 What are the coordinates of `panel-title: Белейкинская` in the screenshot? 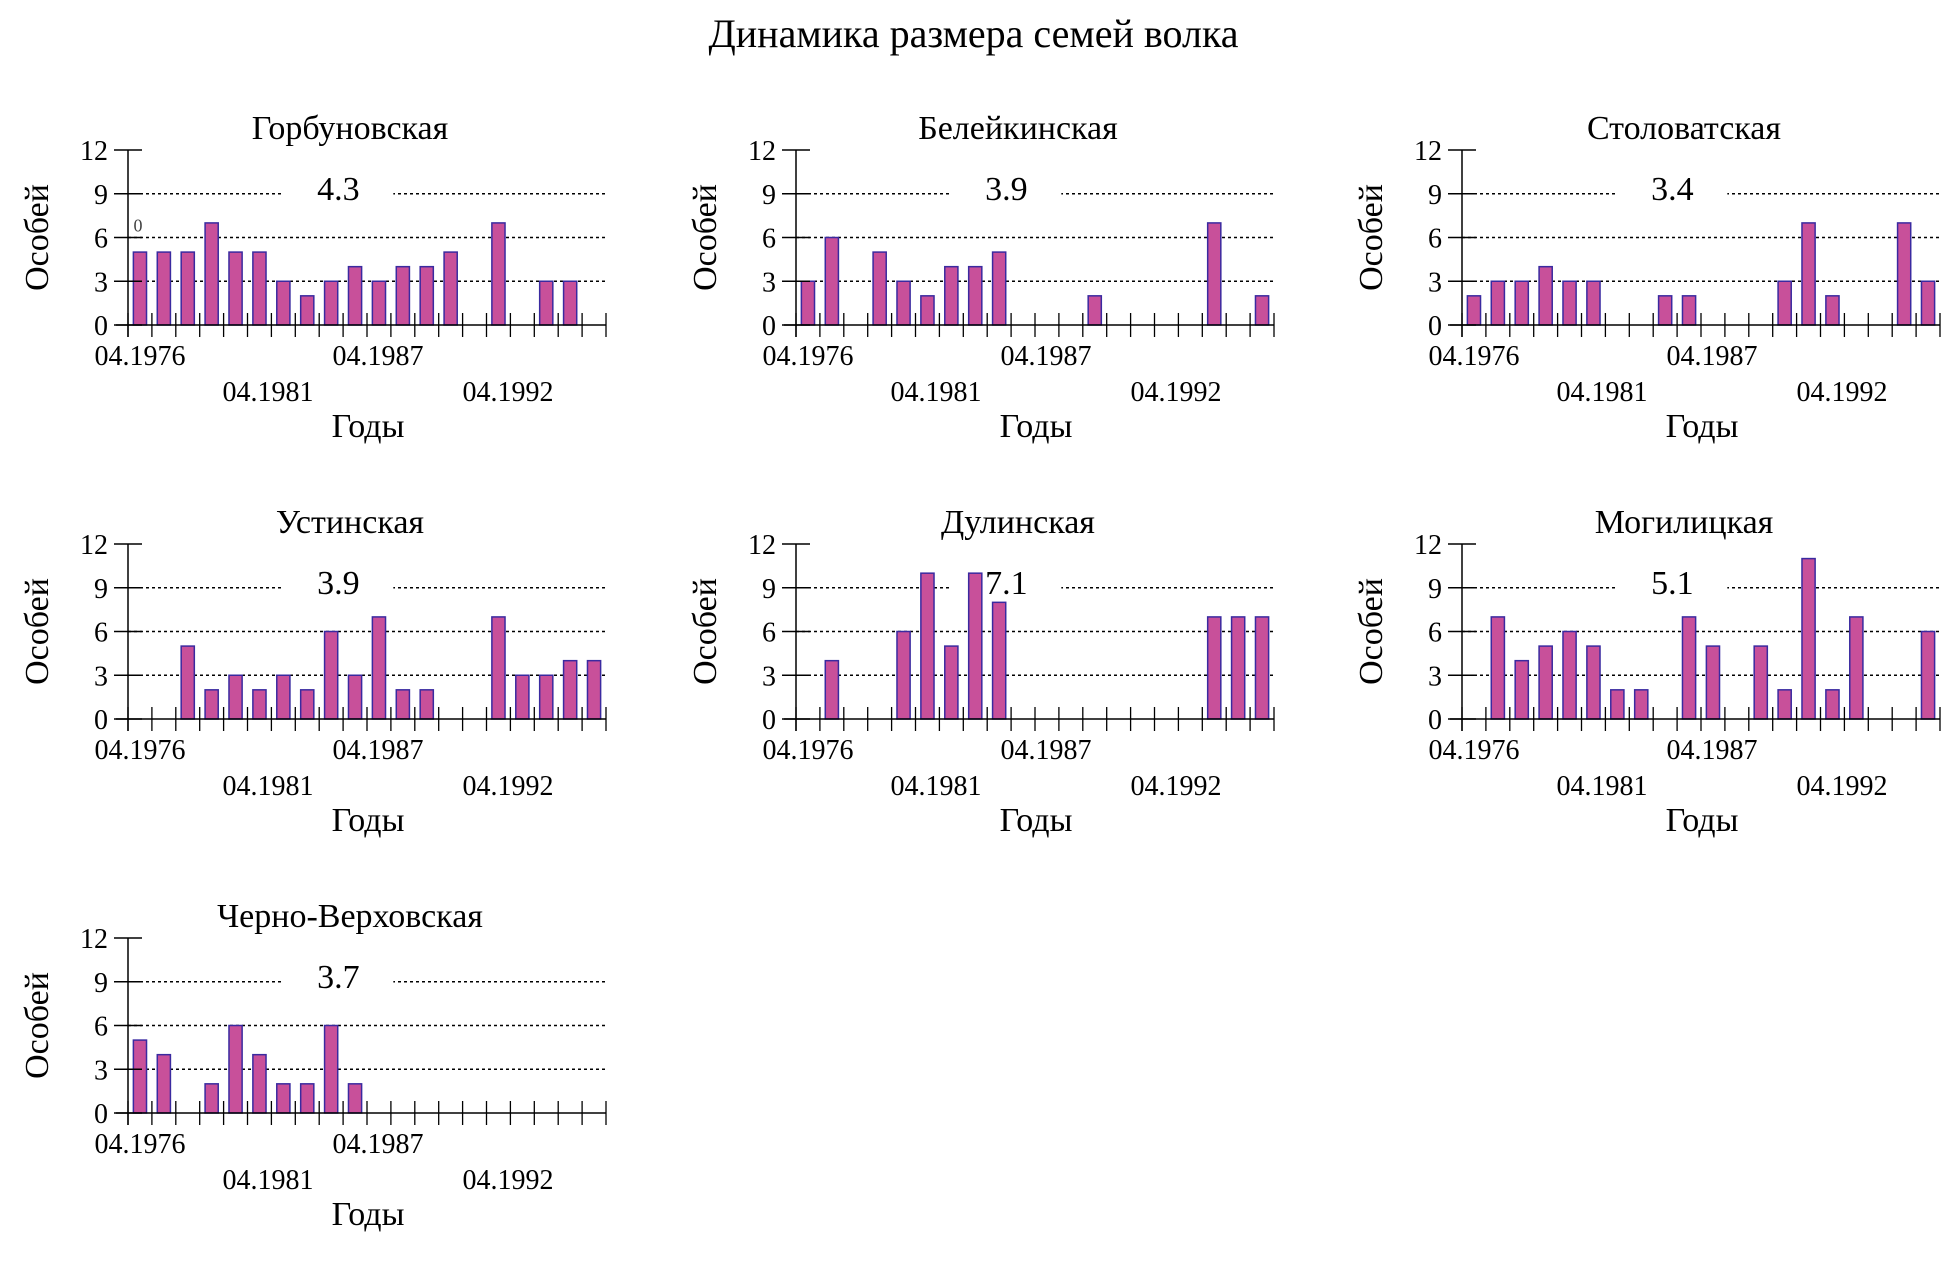 It's located at (1018, 128).